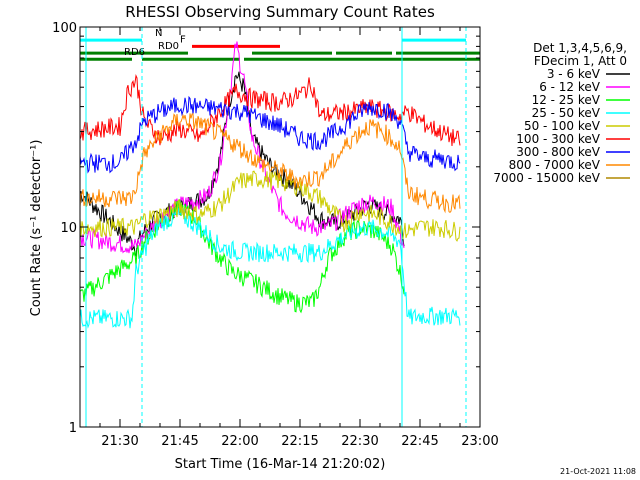  Describe the element at coordinates (134, 52) in the screenshot. I see `flag-label: RD6` at that location.